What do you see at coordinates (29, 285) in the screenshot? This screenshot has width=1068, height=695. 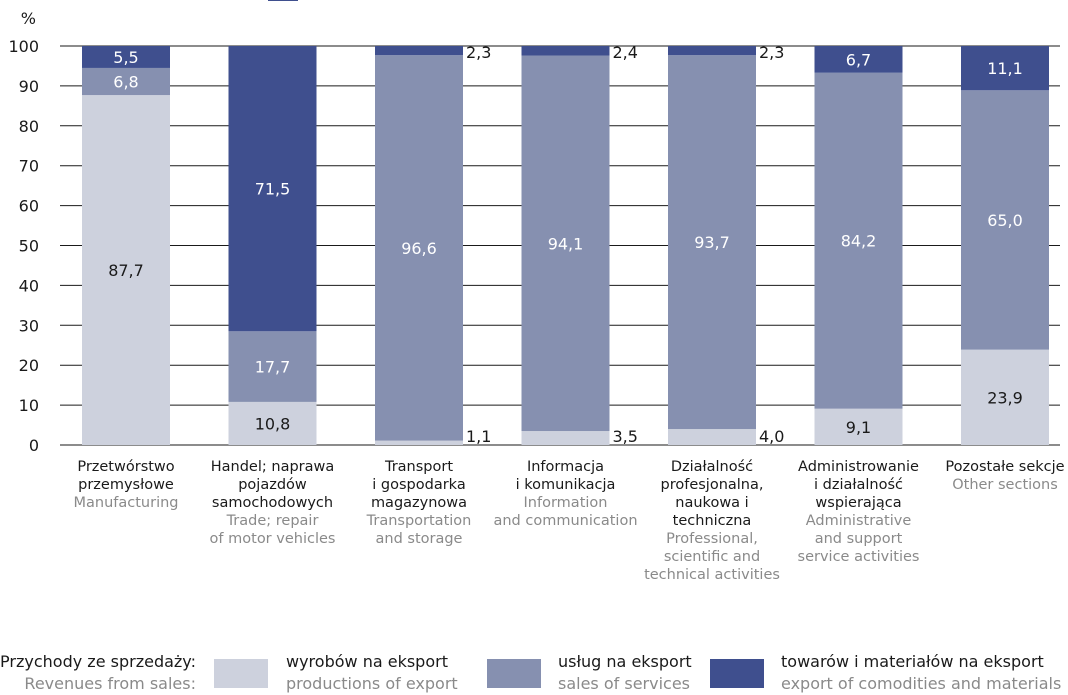 I see `y-tick-label: 40` at bounding box center [29, 285].